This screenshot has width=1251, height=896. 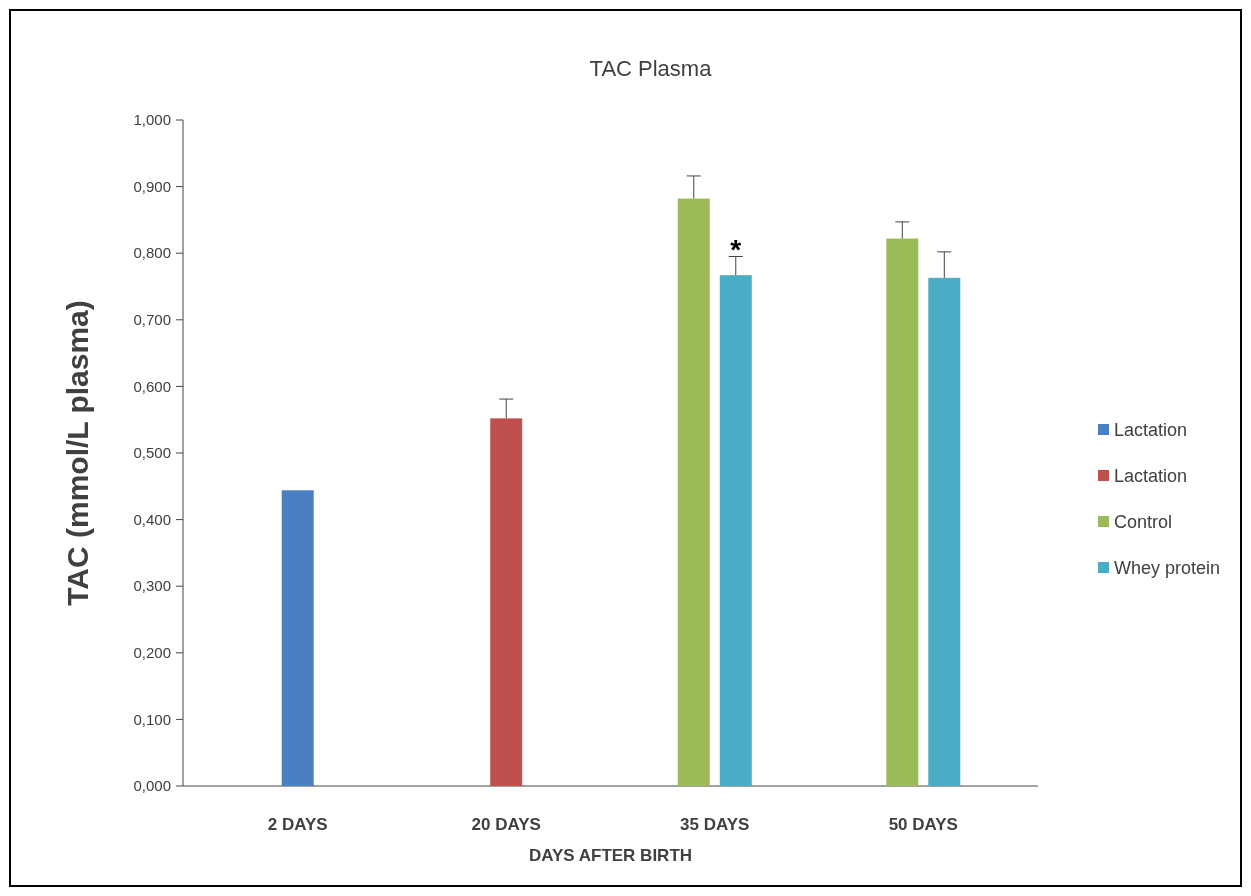 I want to click on y-axis-title: TAC (mmol/L plasma), so click(x=77, y=453).